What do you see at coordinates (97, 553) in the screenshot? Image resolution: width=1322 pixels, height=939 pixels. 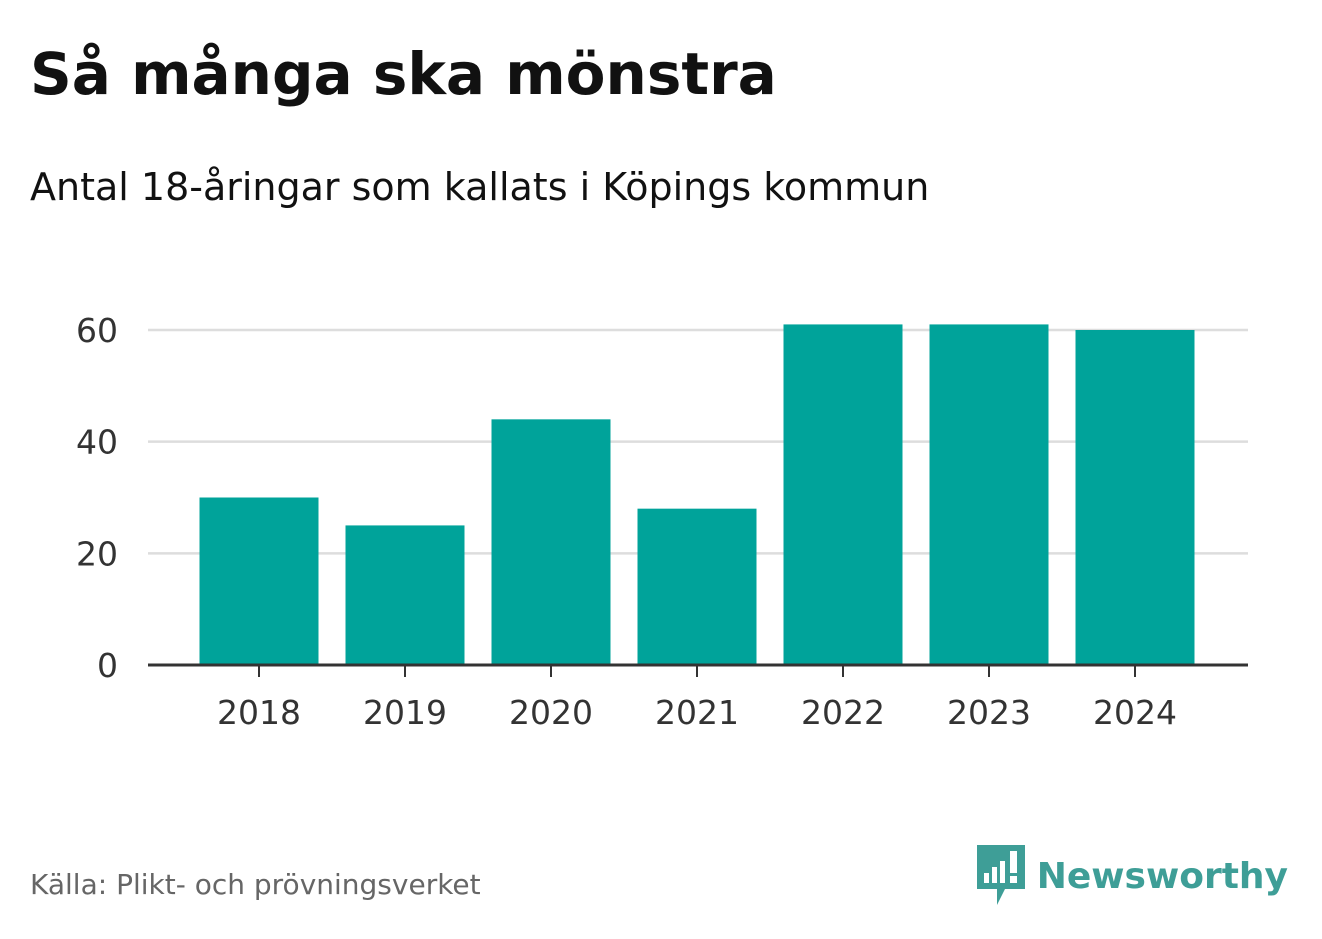 I see `y-tick-label-20: 20` at bounding box center [97, 553].